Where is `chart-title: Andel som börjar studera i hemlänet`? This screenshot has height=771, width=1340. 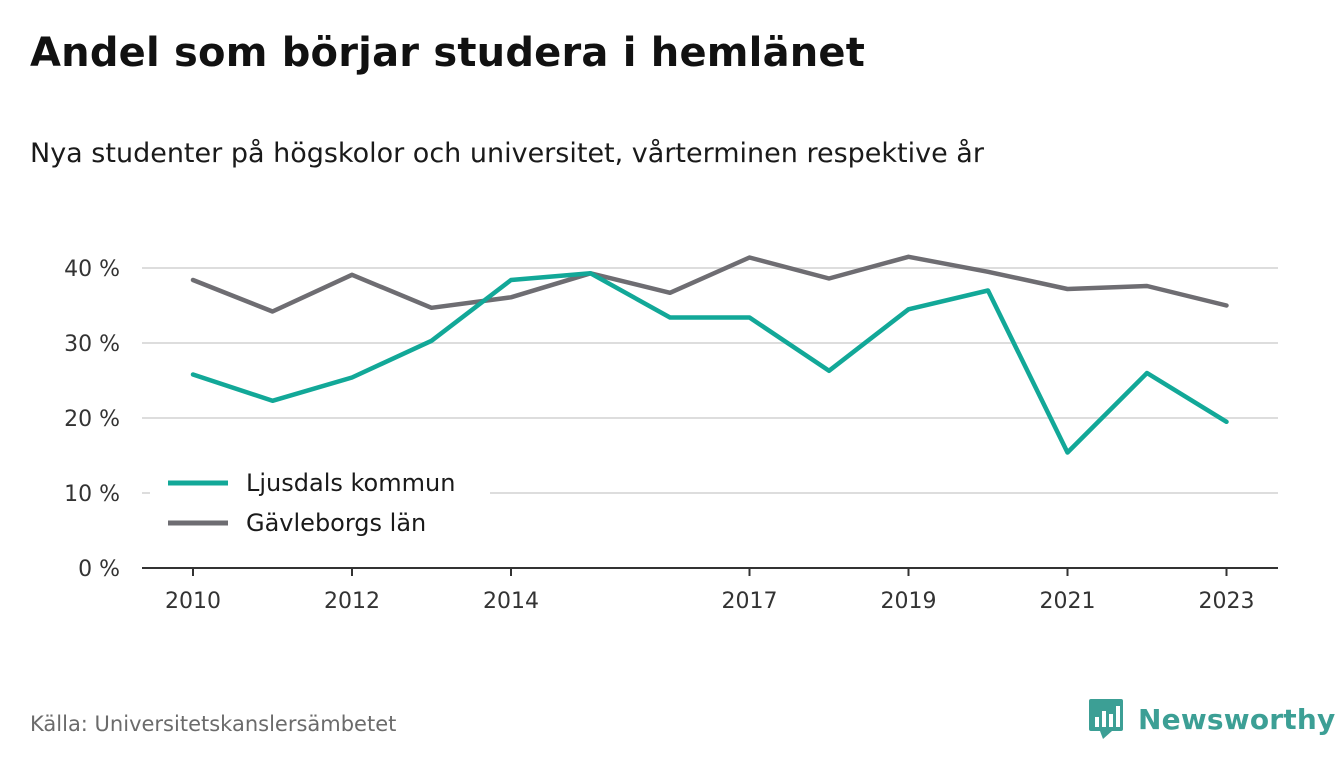
chart-title: Andel som börjar studera i hemlänet is located at coordinates (448, 53).